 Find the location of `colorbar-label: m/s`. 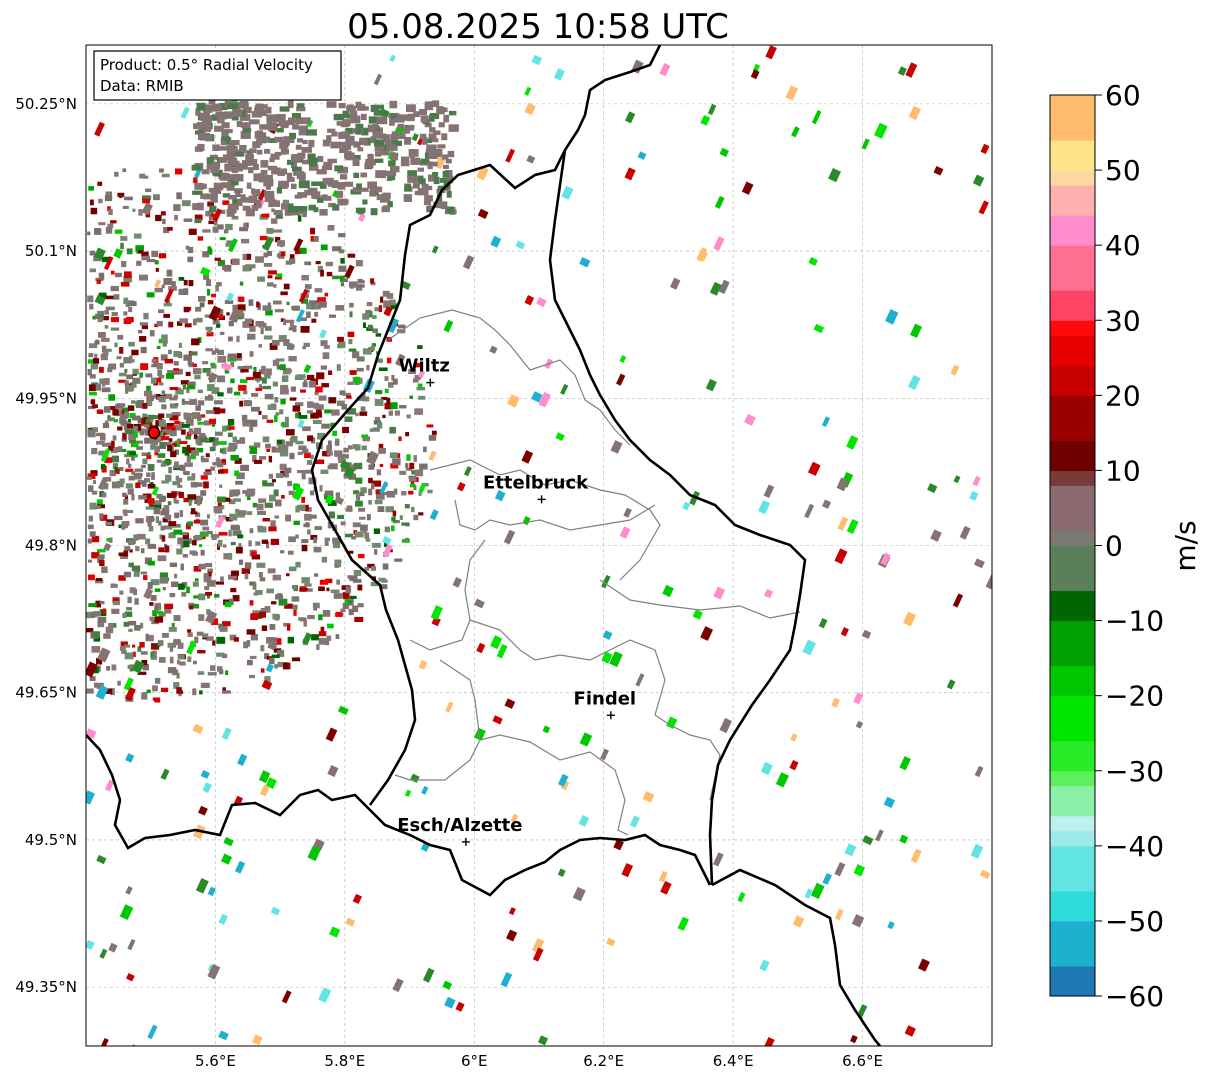

colorbar-label: m/s is located at coordinates (1185, 545).